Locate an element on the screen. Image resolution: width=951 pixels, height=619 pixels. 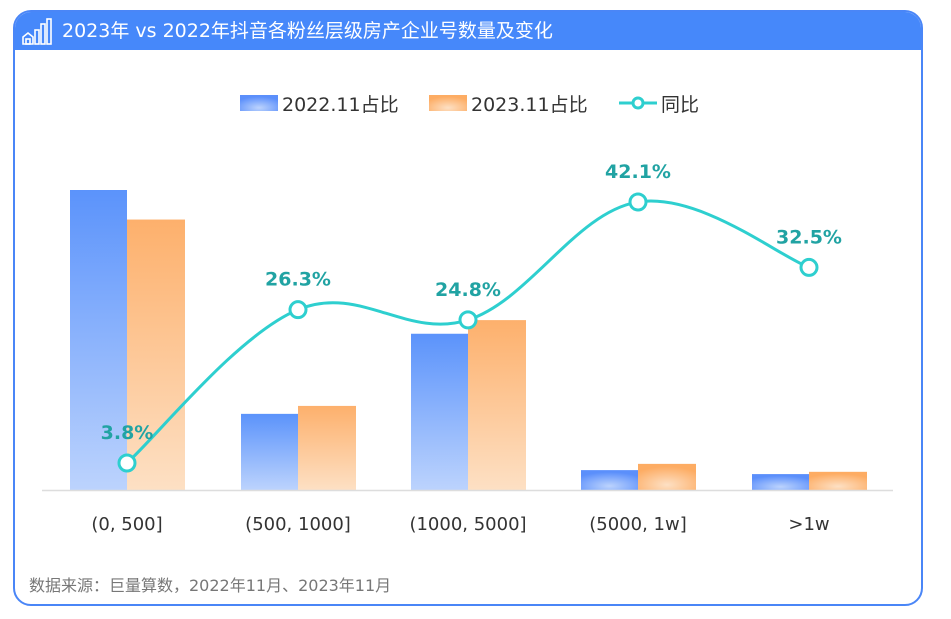
legend-label-yoy: 同比 is located at coordinates (680, 105).